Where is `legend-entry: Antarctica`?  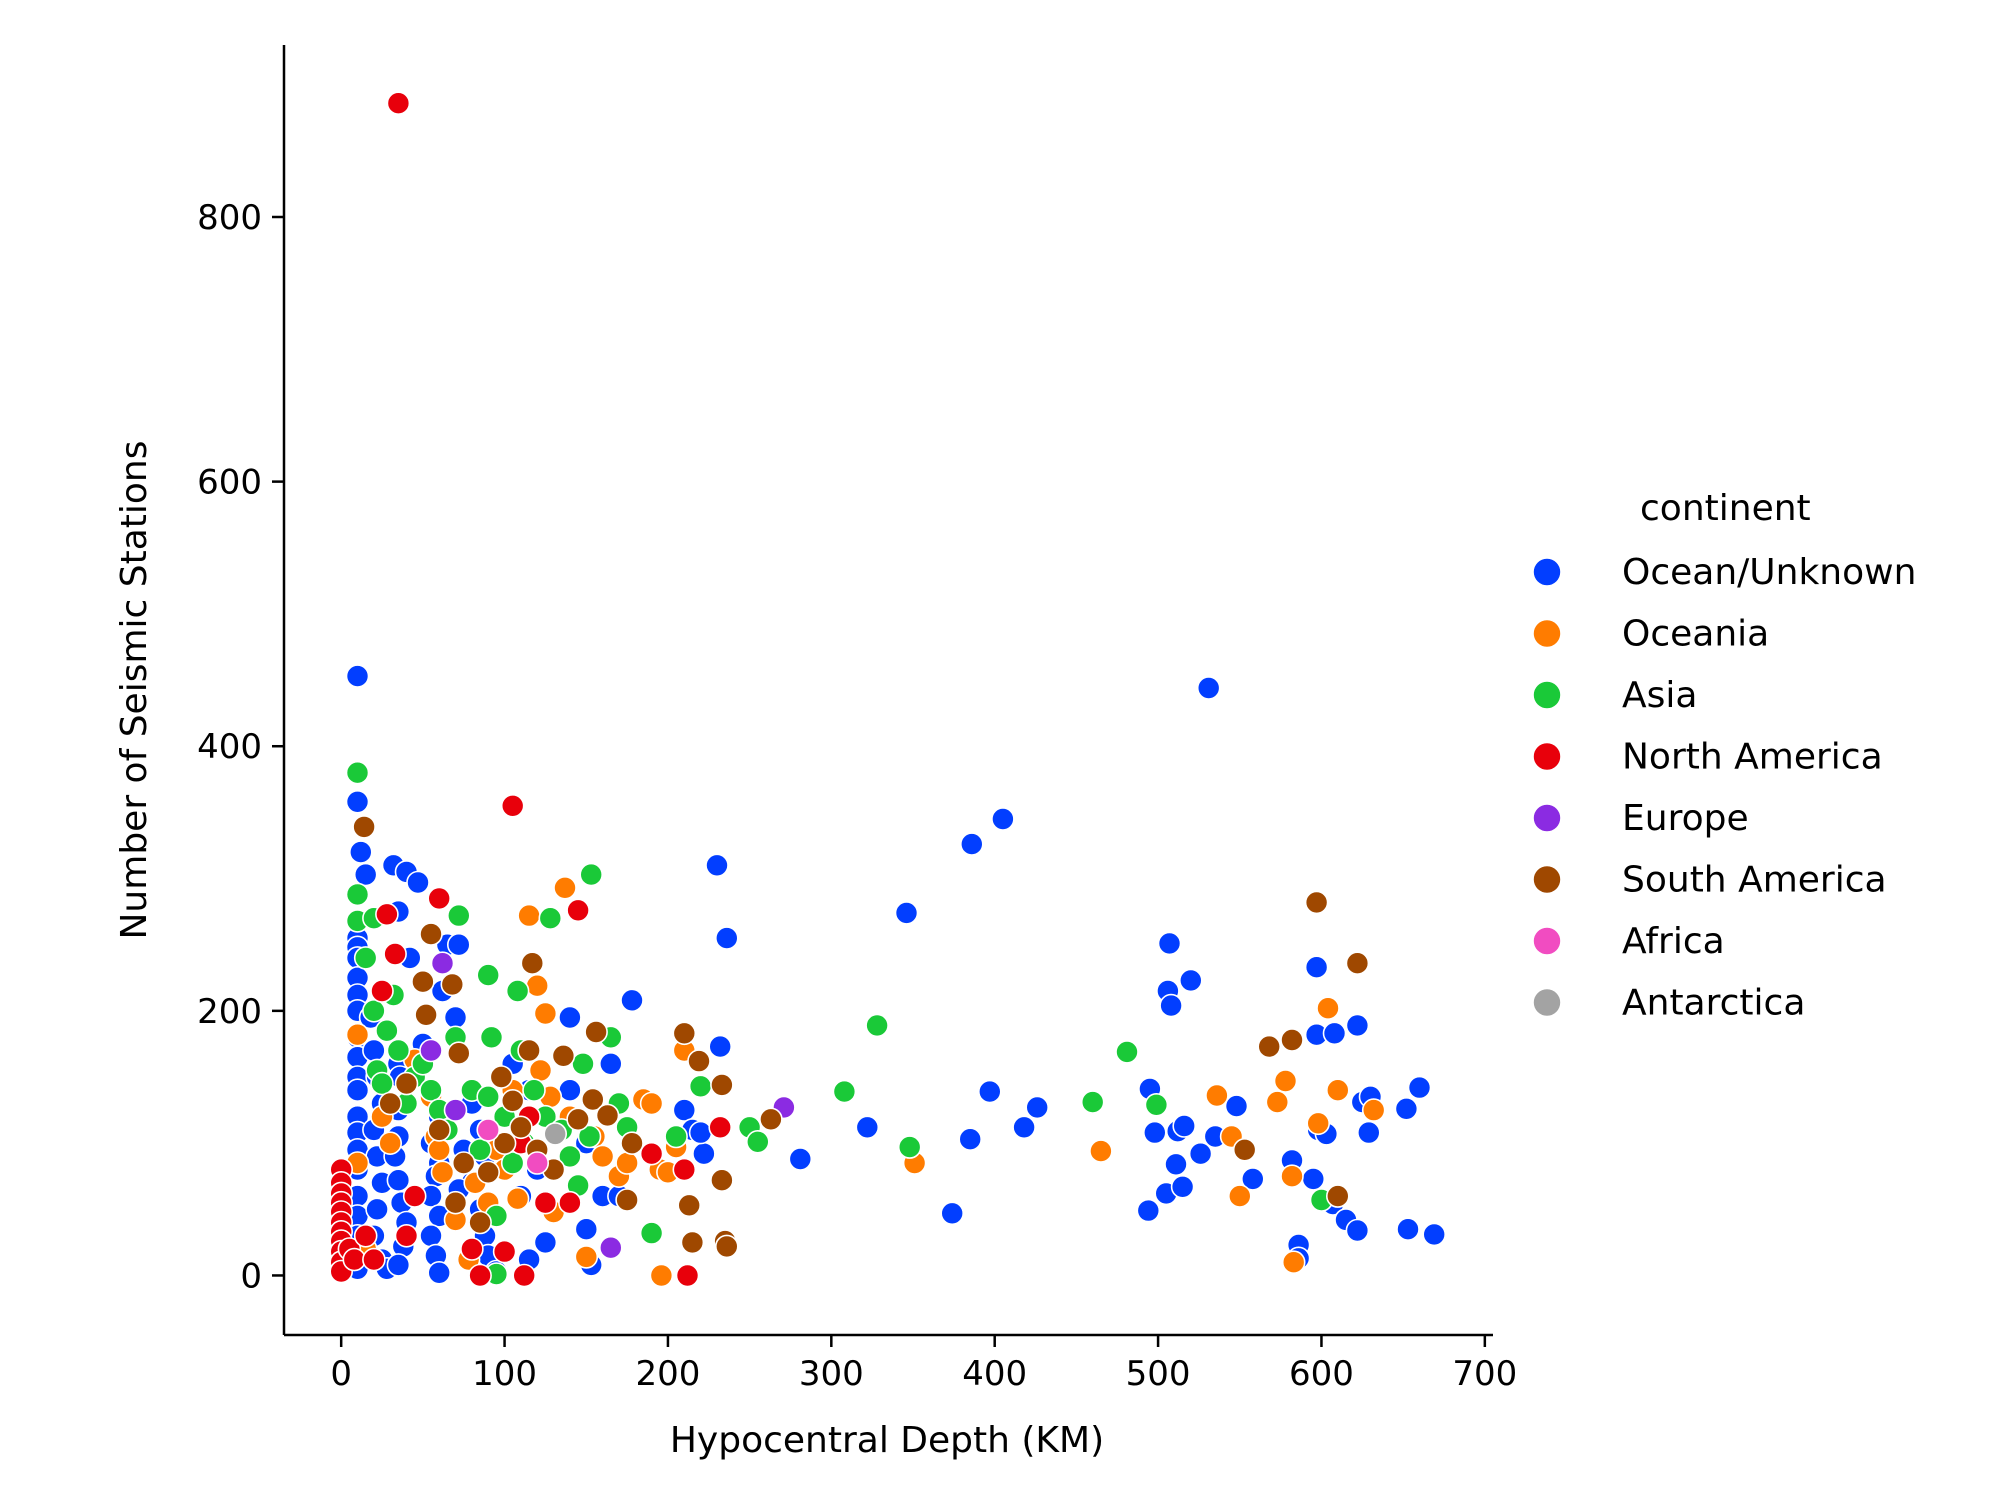 legend-entry: Antarctica is located at coordinates (1668, 1003).